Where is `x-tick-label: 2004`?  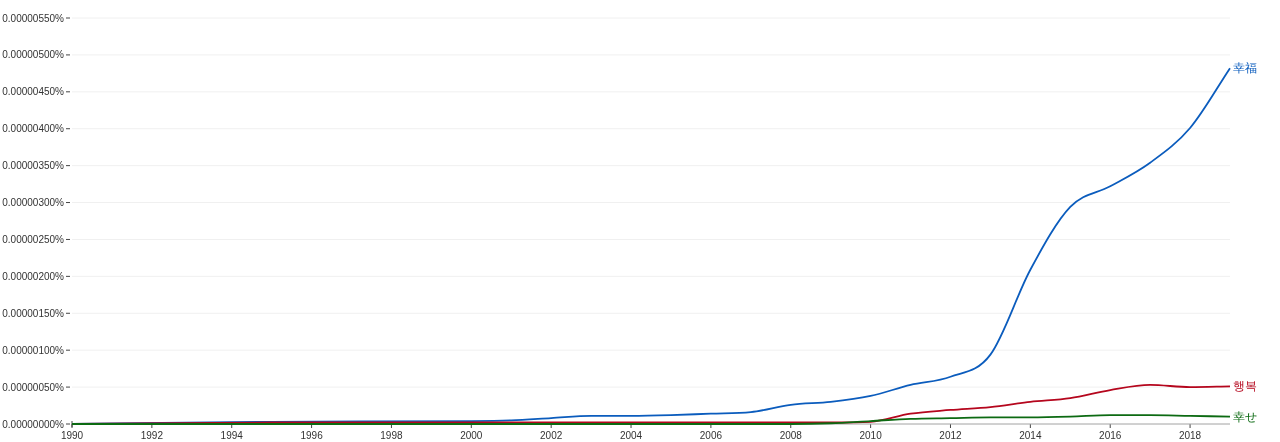
x-tick-label: 2004 is located at coordinates (631, 435).